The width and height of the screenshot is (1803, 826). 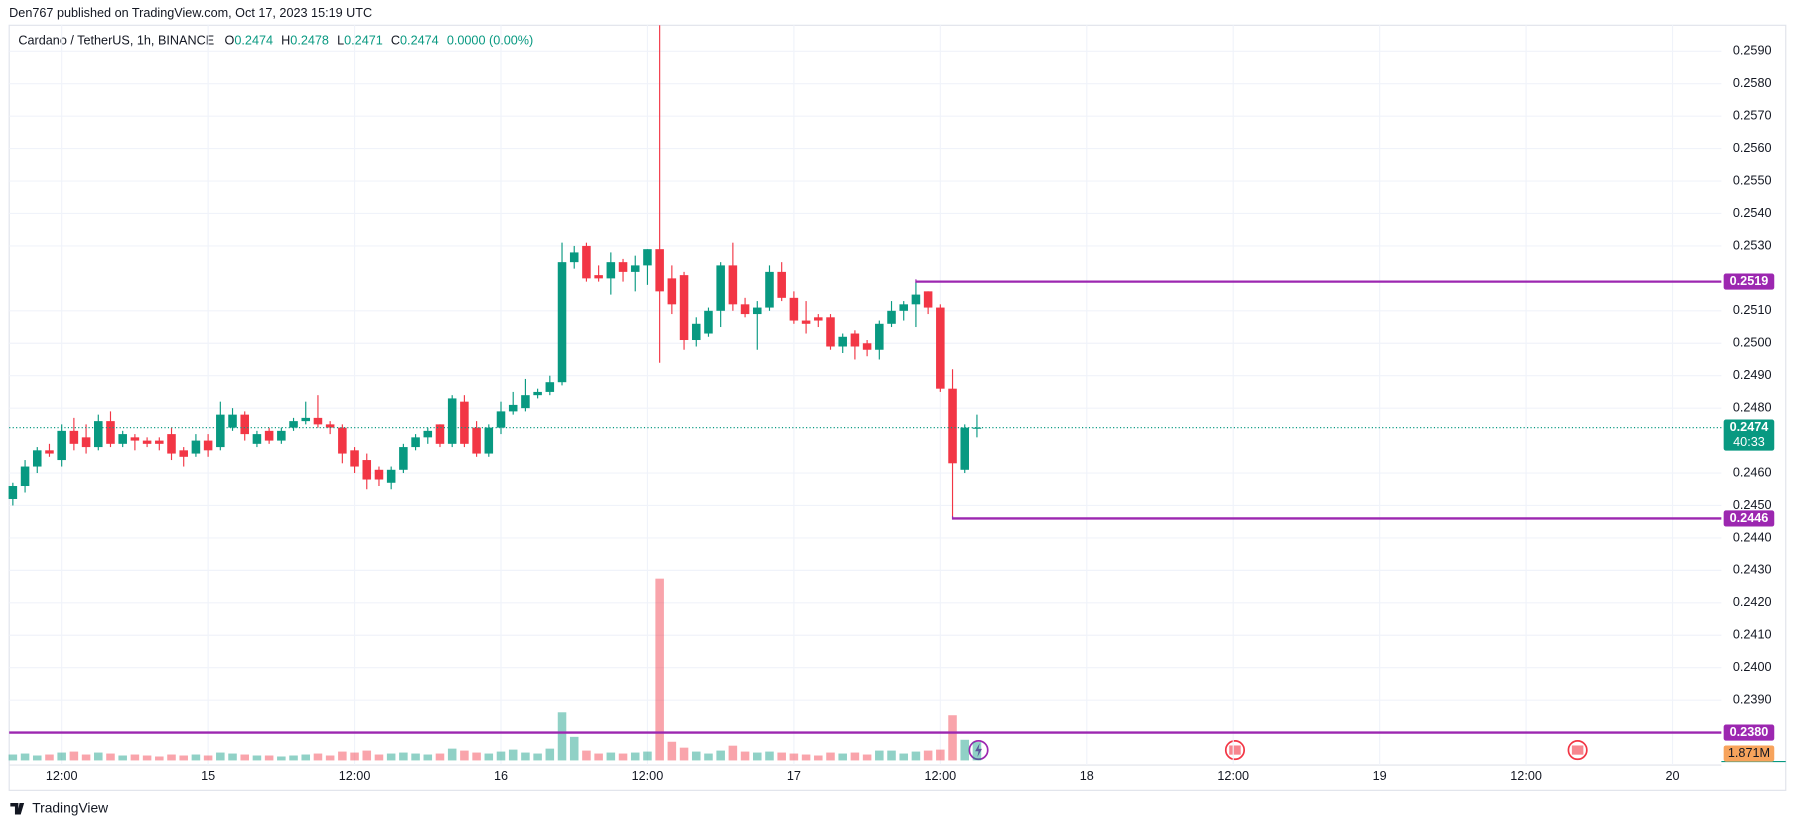 I want to click on level-price-label: 0.2446, so click(x=1749, y=518).